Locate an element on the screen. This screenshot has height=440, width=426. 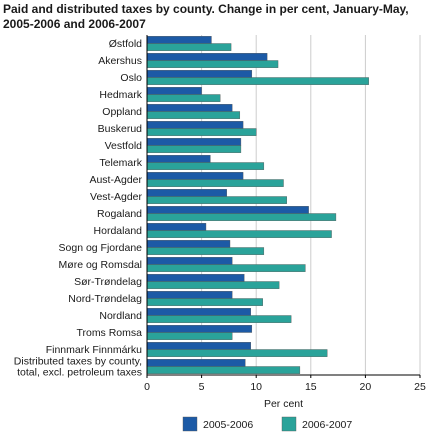
category-label: Akershus is located at coordinates (120, 61).